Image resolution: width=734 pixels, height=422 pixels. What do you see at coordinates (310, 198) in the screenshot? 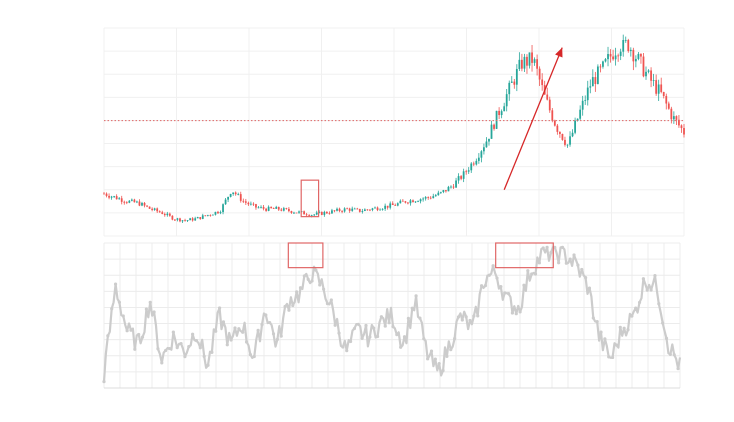
I see `price-highlight-box` at bounding box center [310, 198].